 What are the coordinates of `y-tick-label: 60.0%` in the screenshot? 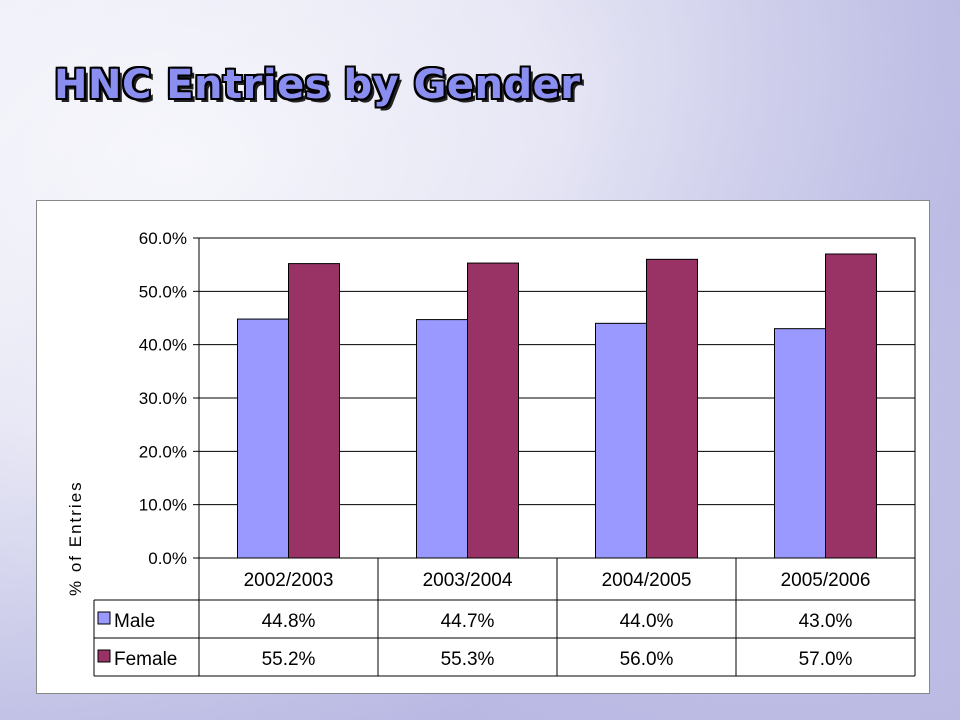 It's located at (163, 238).